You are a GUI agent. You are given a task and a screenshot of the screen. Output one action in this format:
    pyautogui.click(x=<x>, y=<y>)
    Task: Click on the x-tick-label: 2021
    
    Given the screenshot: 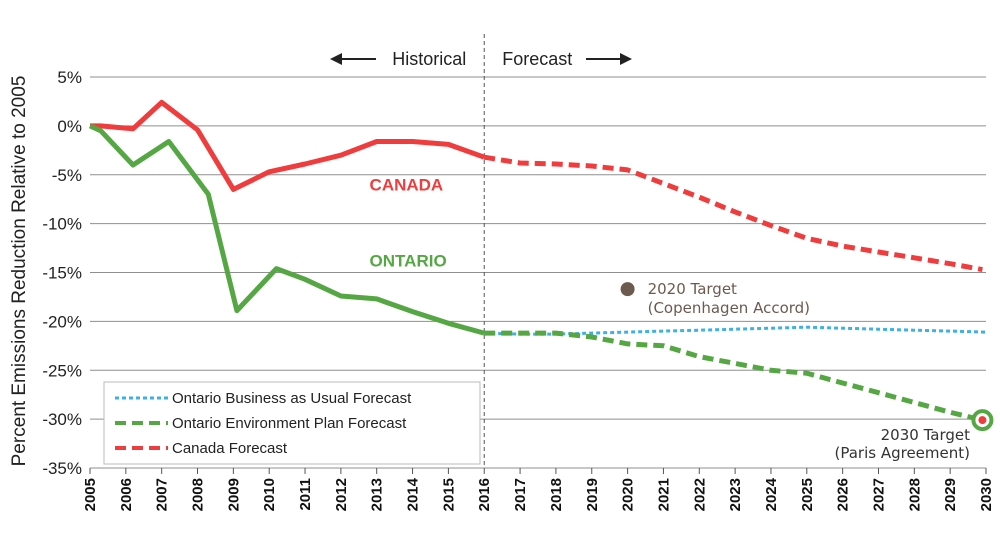 What is the action you would take?
    pyautogui.click(x=663, y=494)
    